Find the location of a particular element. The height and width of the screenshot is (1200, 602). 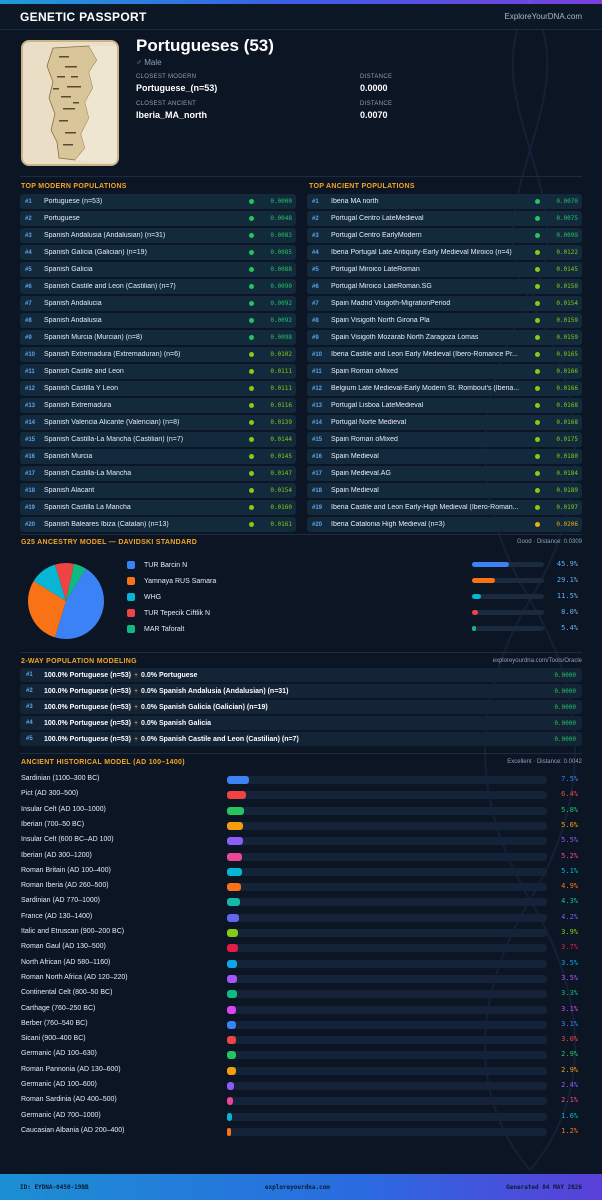

population-name: Spanish Extremadura (Extremaduran) (n=6) is located at coordinates (112, 354).